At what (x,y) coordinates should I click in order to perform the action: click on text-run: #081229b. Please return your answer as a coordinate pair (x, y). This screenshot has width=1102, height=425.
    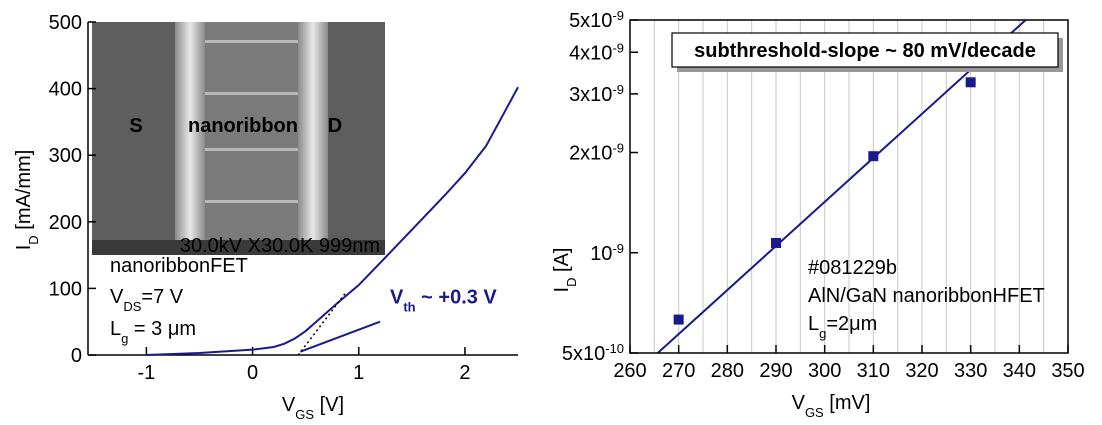
    Looking at the image, I should click on (852, 268).